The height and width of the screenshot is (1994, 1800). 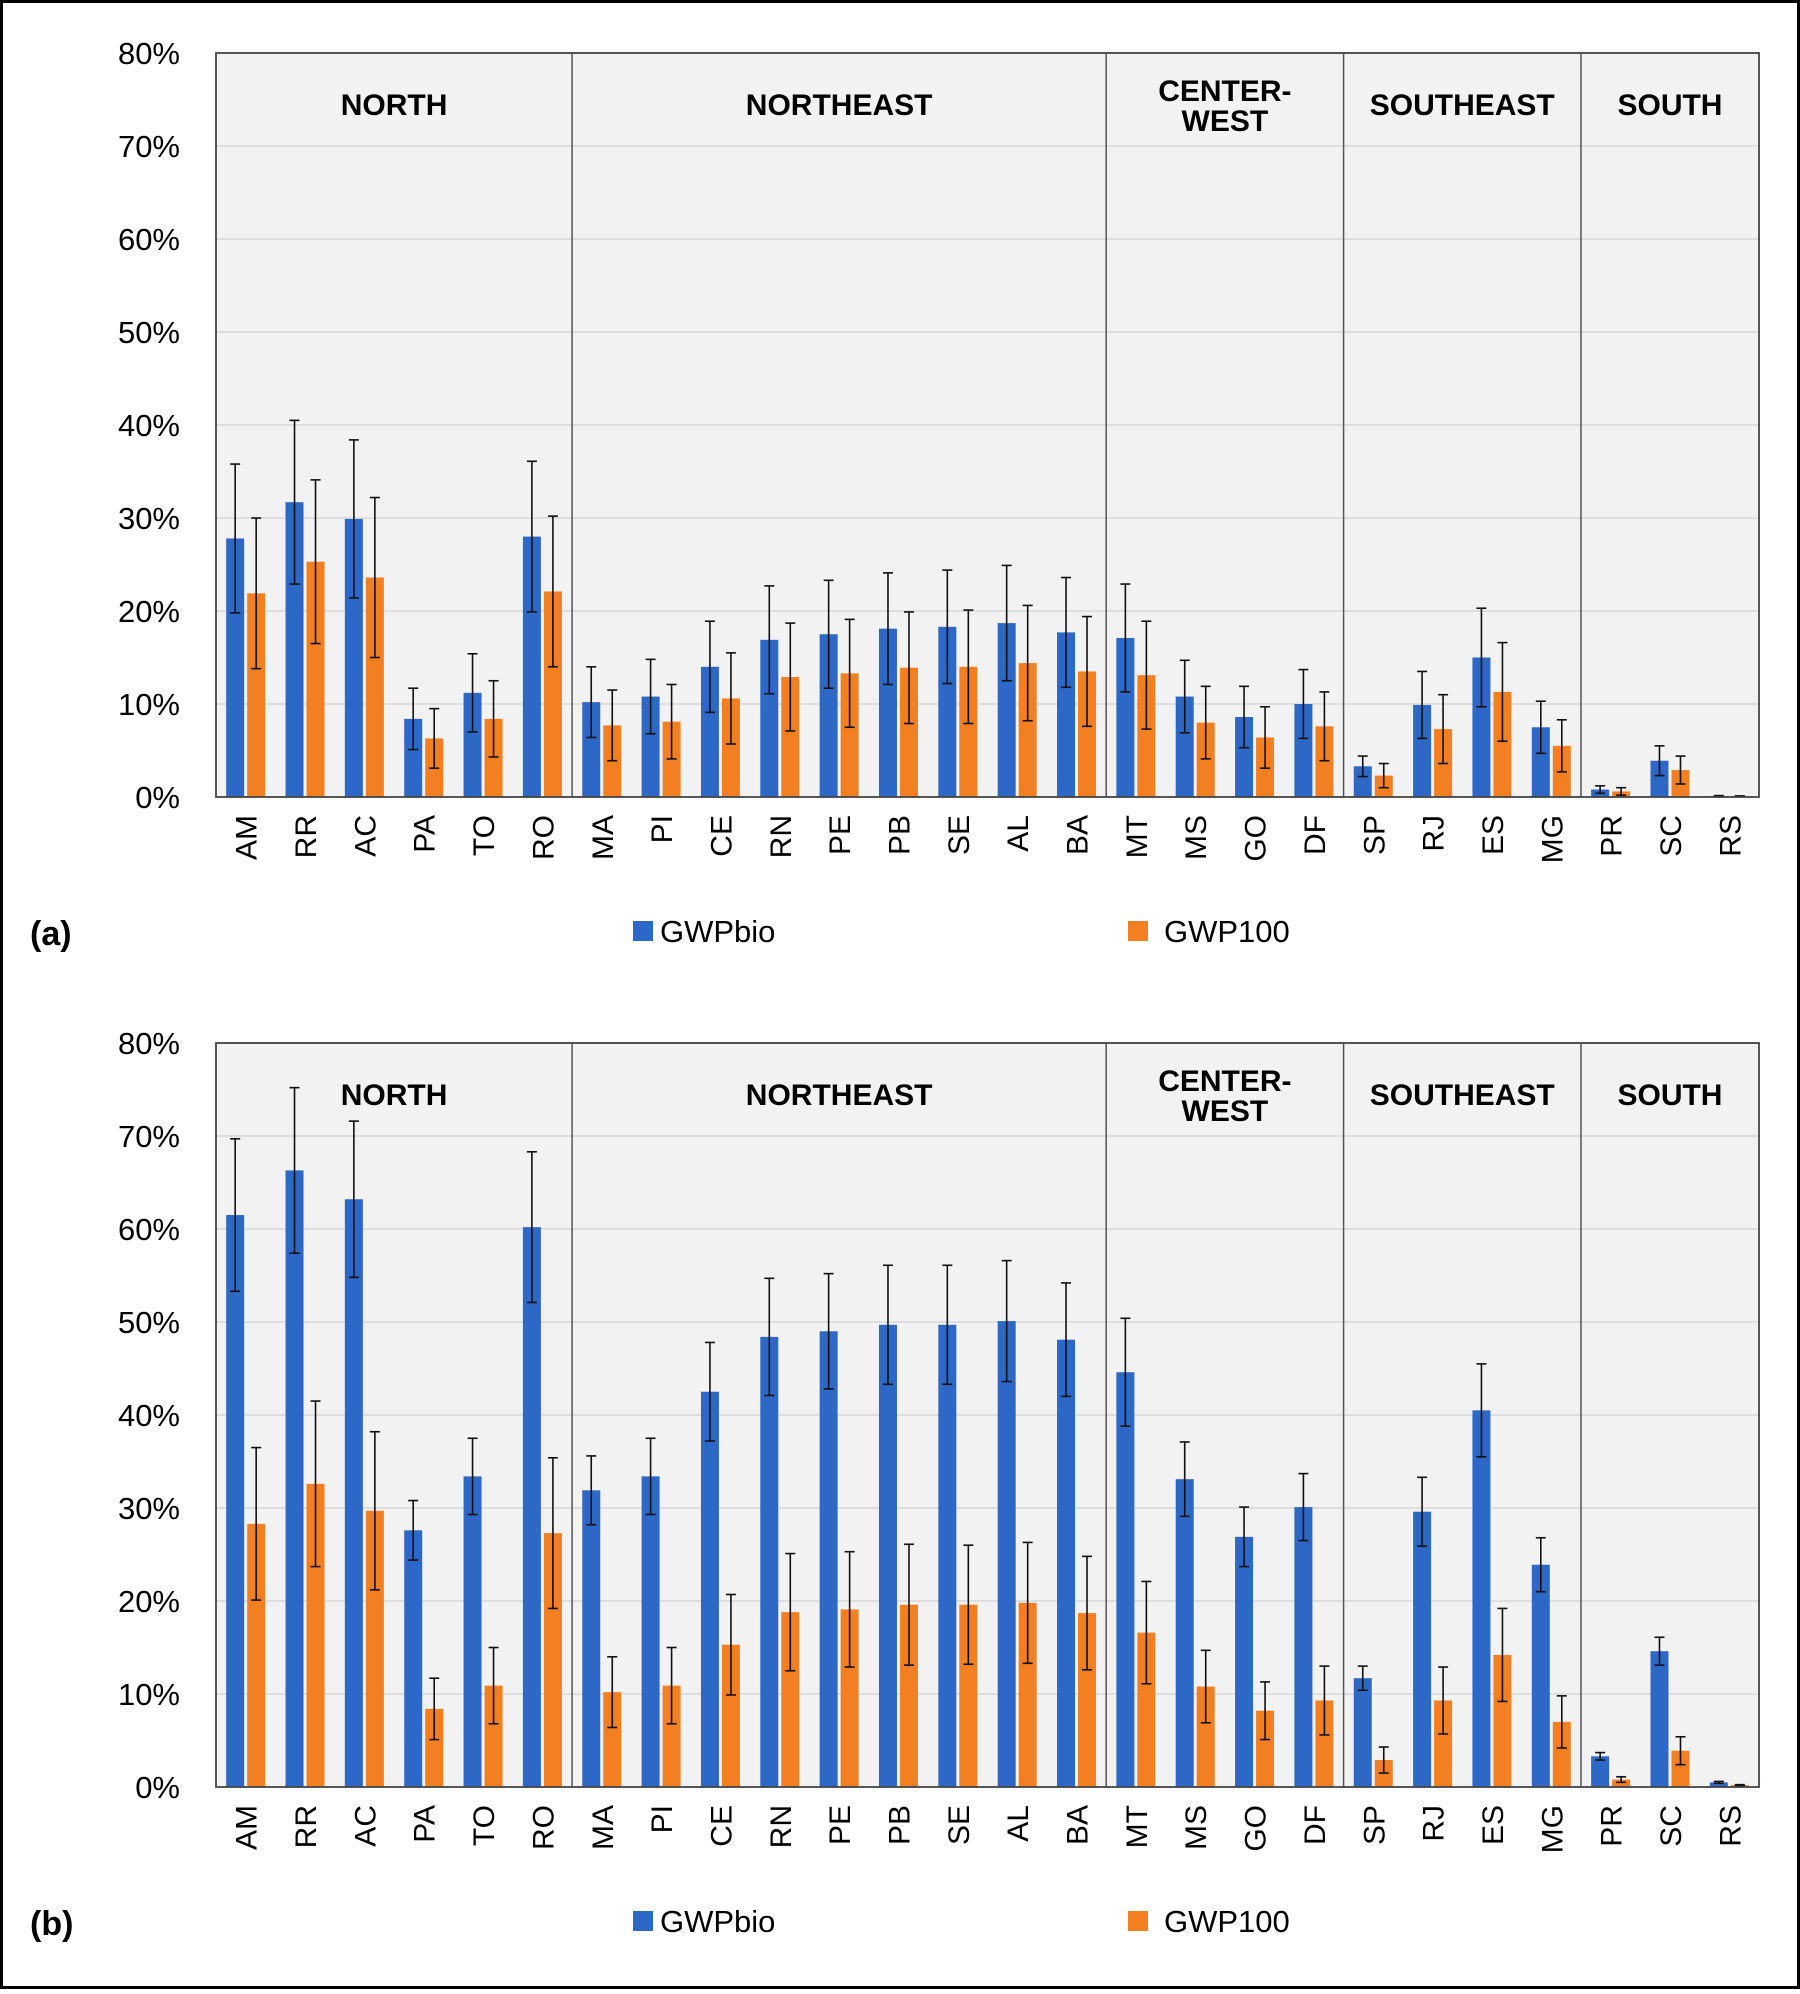 I want to click on error-bar-gwpbio-sp, so click(x=1362, y=1678).